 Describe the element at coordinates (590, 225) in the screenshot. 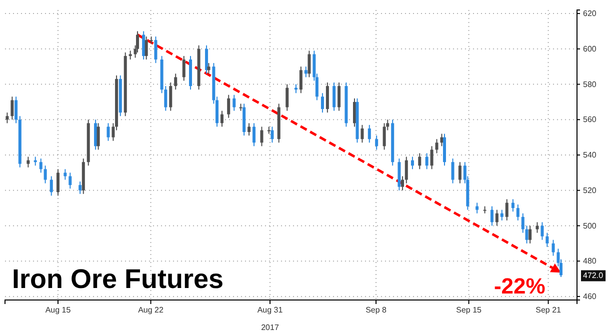

I see `y-tick-label: 500` at that location.